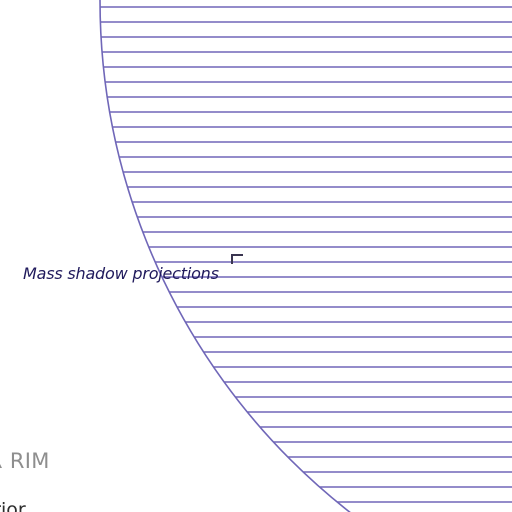 The width and height of the screenshot is (512, 512). I want to click on annotation-leader-line, so click(237, 259).